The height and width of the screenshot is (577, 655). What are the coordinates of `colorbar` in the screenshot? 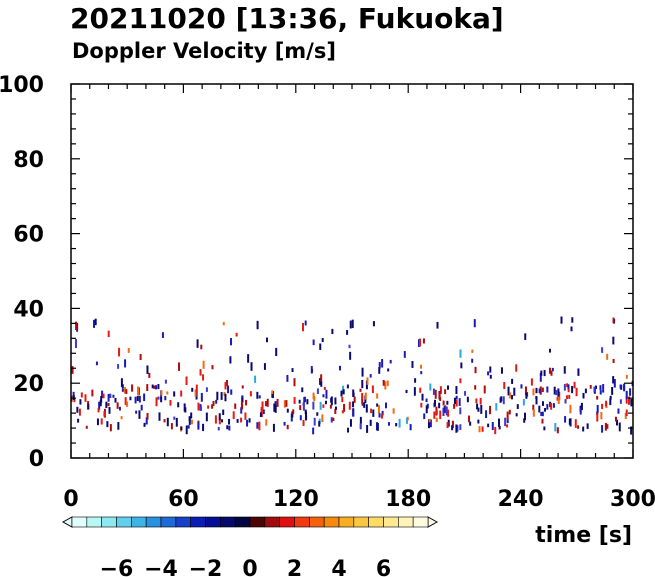 It's located at (250, 522).